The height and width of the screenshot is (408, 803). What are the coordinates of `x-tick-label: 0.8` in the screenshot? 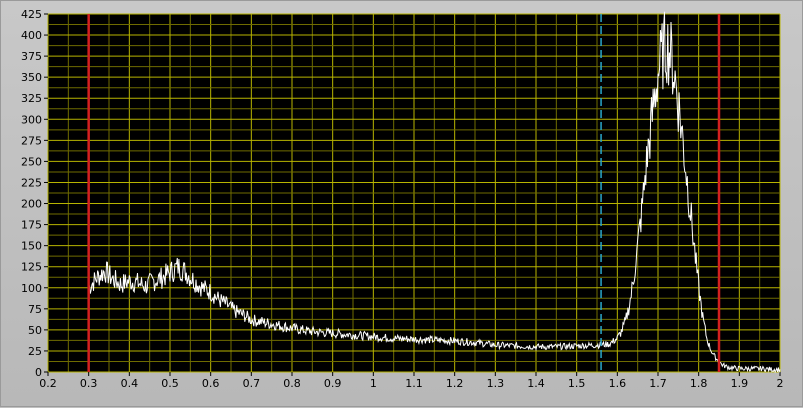 It's located at (292, 383).